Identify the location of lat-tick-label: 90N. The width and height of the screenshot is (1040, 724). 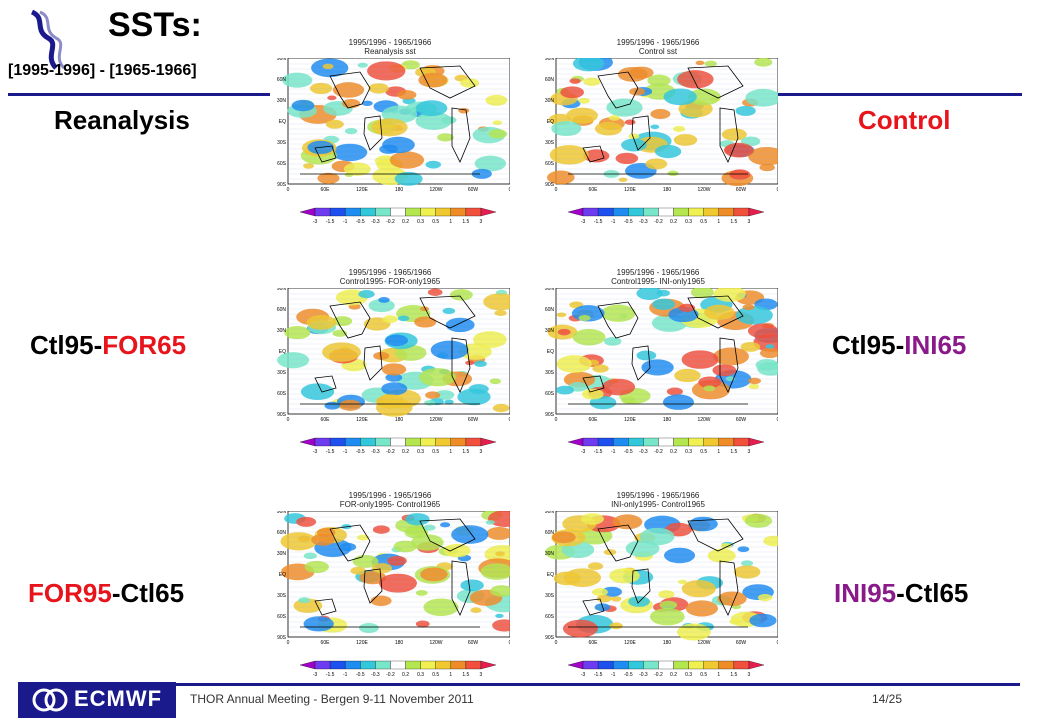
(550, 290).